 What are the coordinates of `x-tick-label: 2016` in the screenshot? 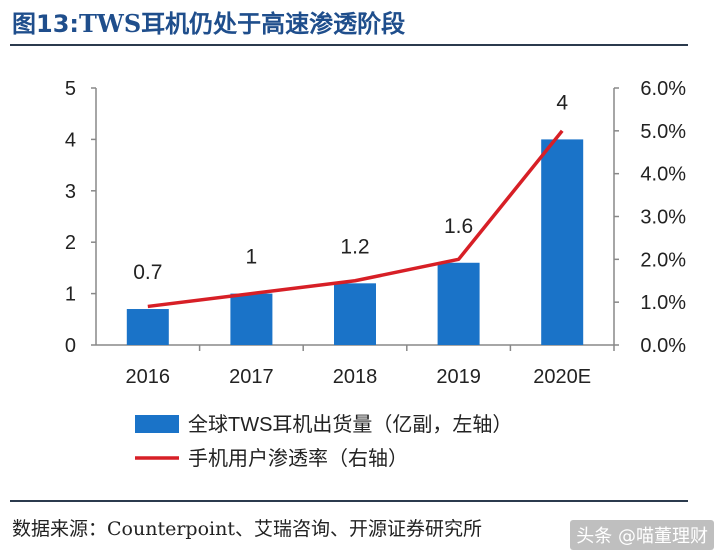 It's located at (148, 377).